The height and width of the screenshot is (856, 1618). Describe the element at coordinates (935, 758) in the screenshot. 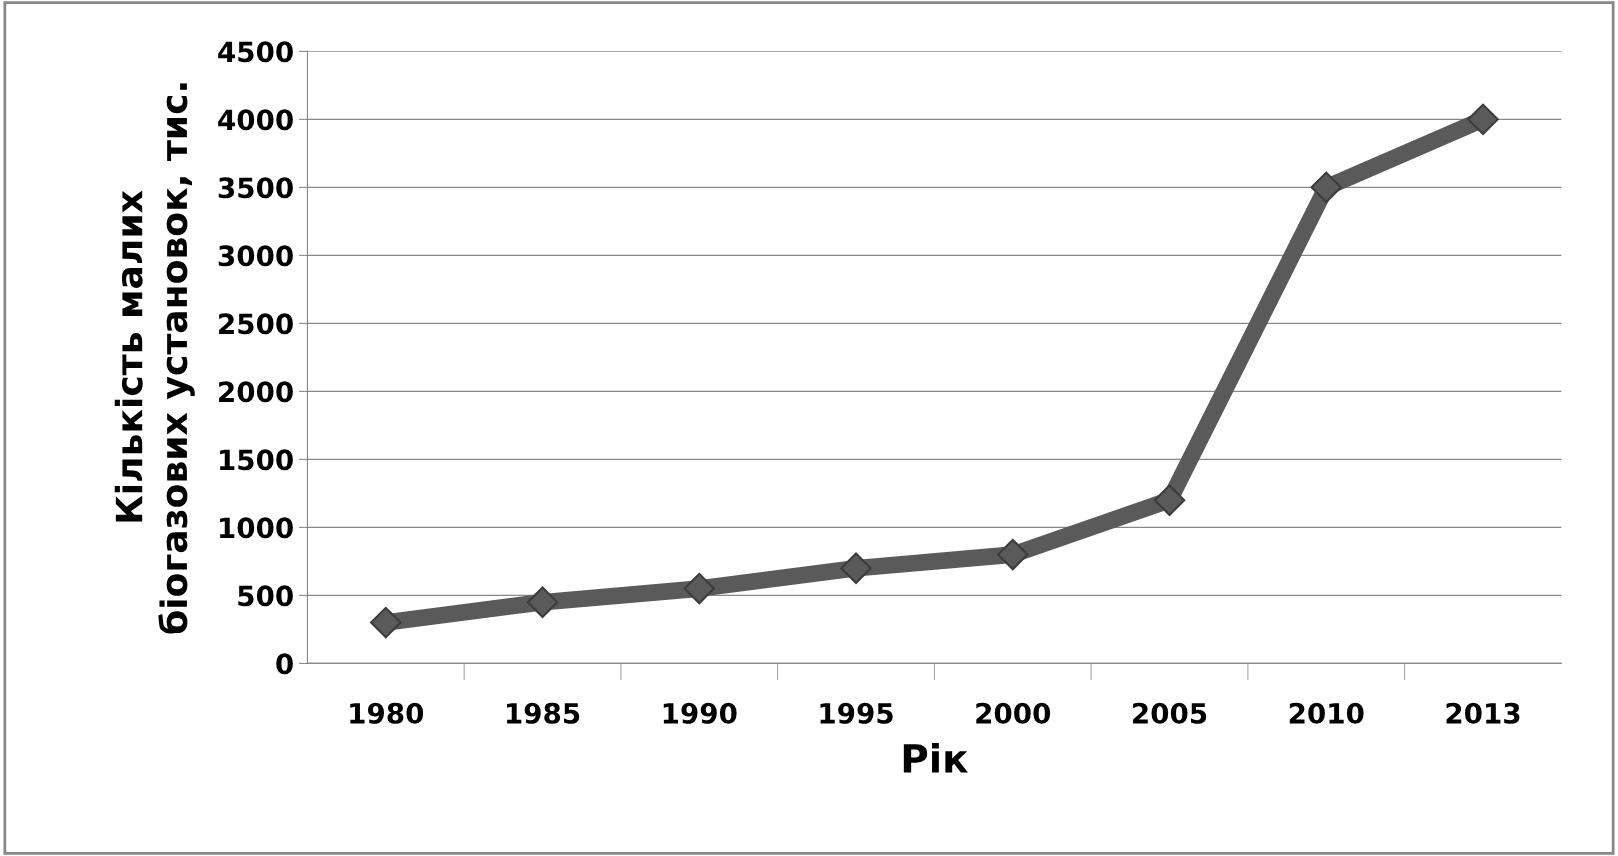

I see `x-axis-title: Рік` at that location.